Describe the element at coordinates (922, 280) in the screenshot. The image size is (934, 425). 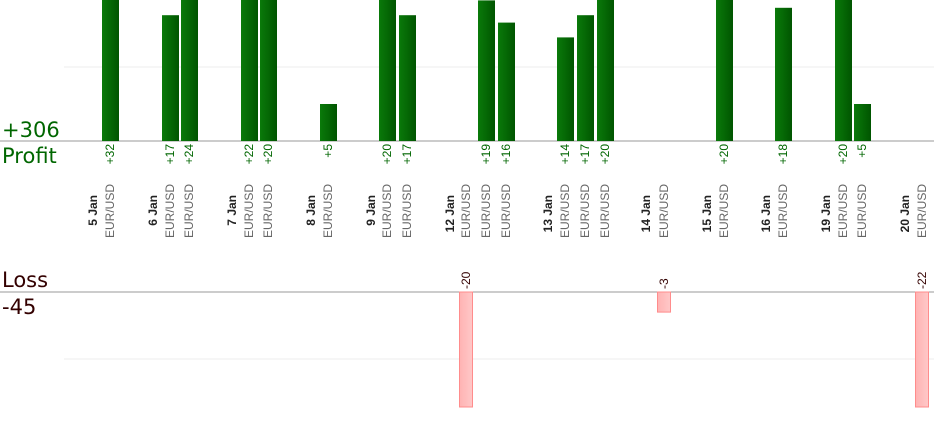
I see `loss-value-label-20-jan-19: -22` at that location.